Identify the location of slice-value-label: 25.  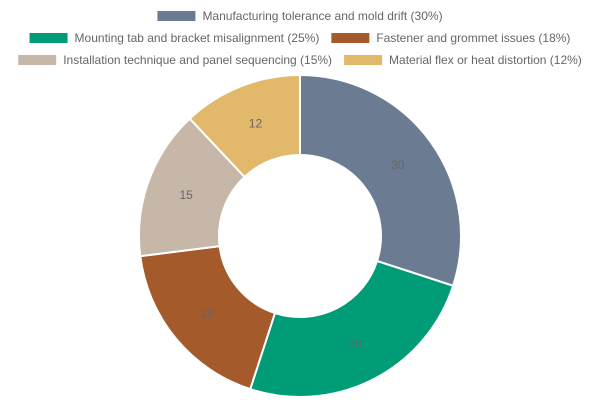
(355, 344).